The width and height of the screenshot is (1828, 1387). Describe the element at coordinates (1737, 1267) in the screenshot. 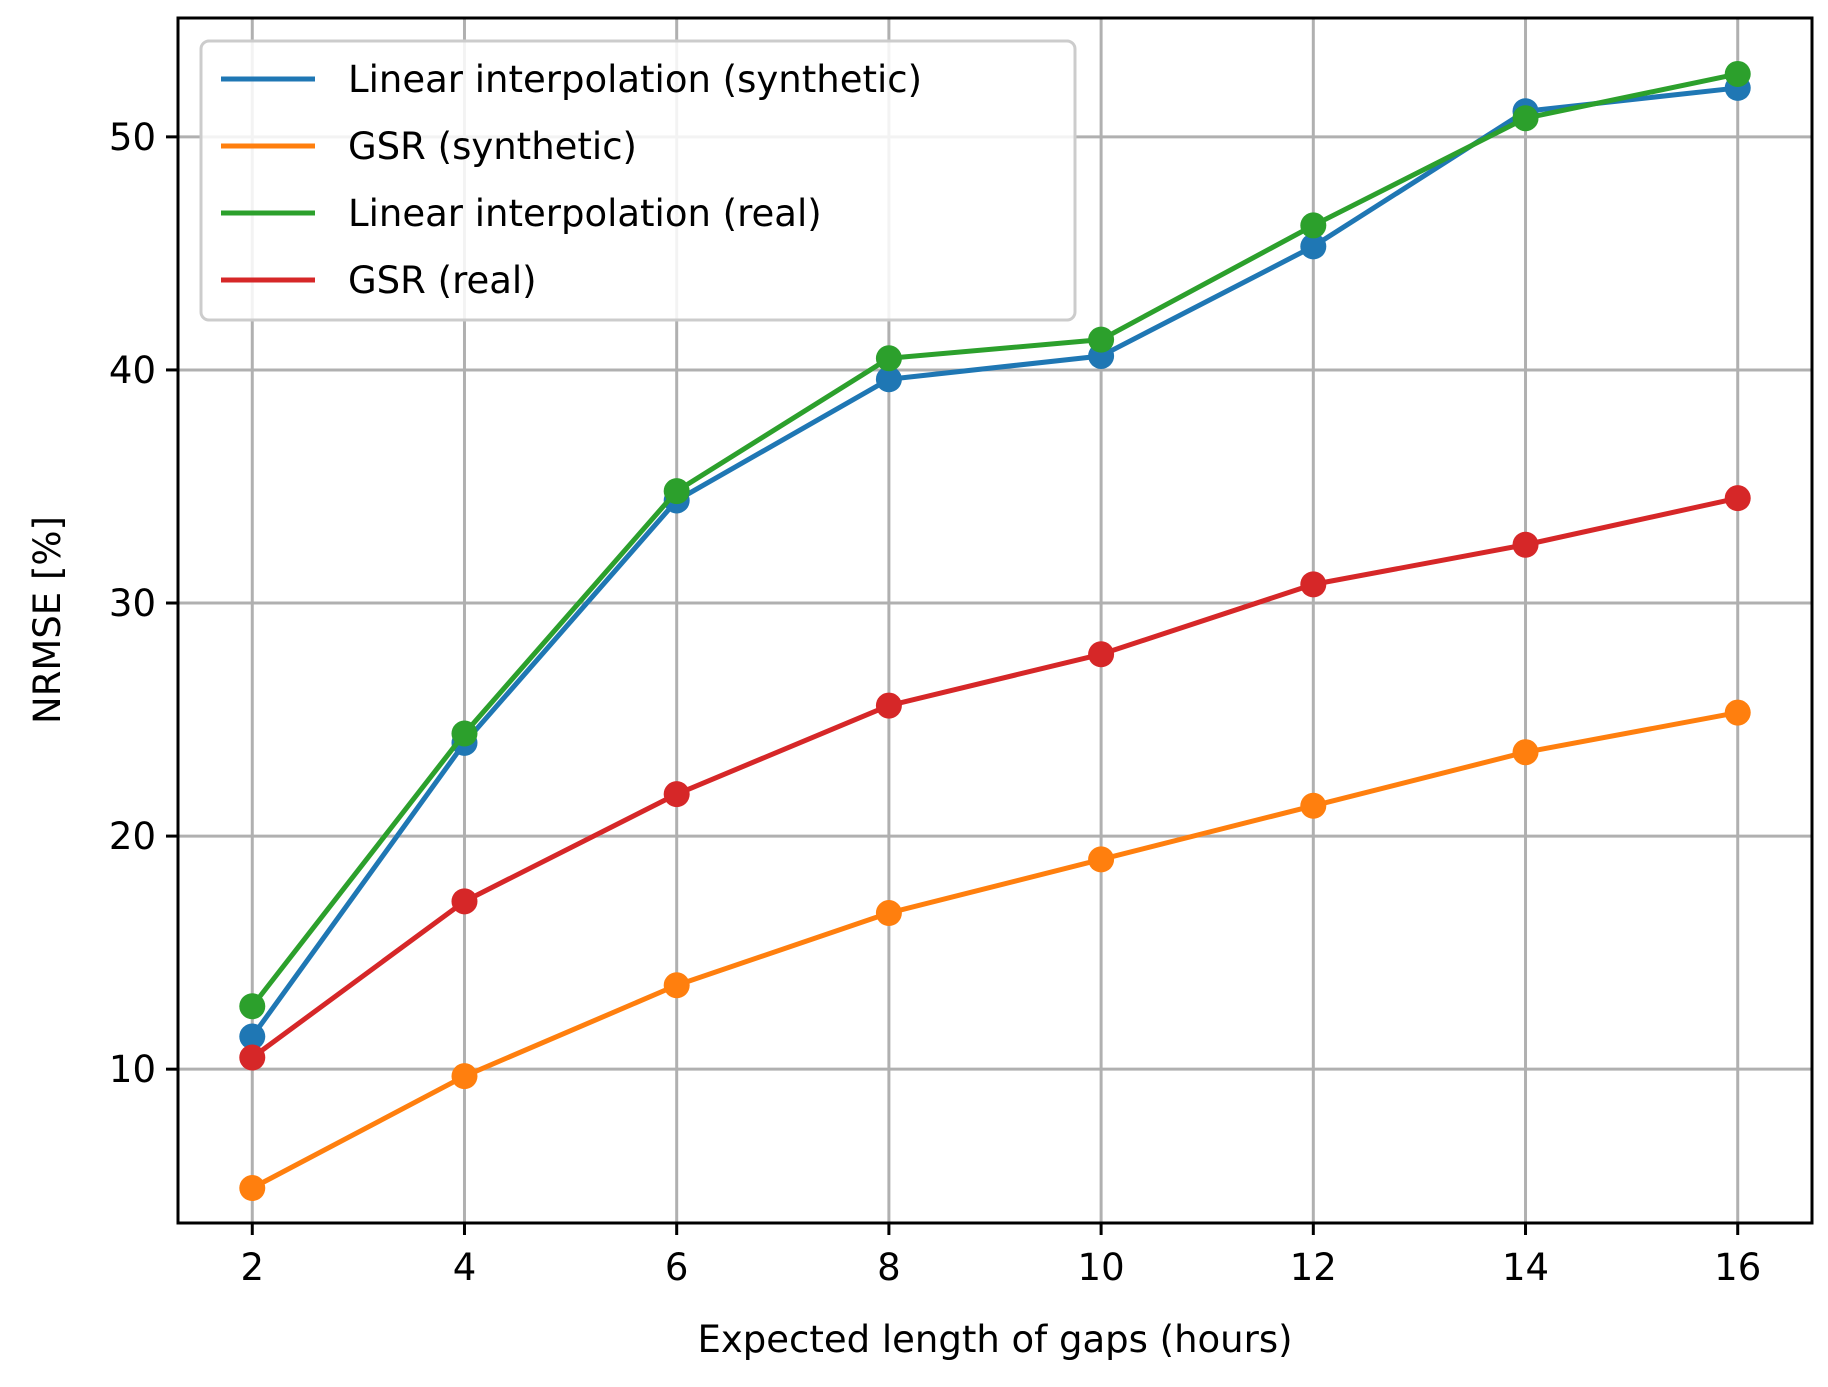

I see `x-tick-label: 16` at that location.